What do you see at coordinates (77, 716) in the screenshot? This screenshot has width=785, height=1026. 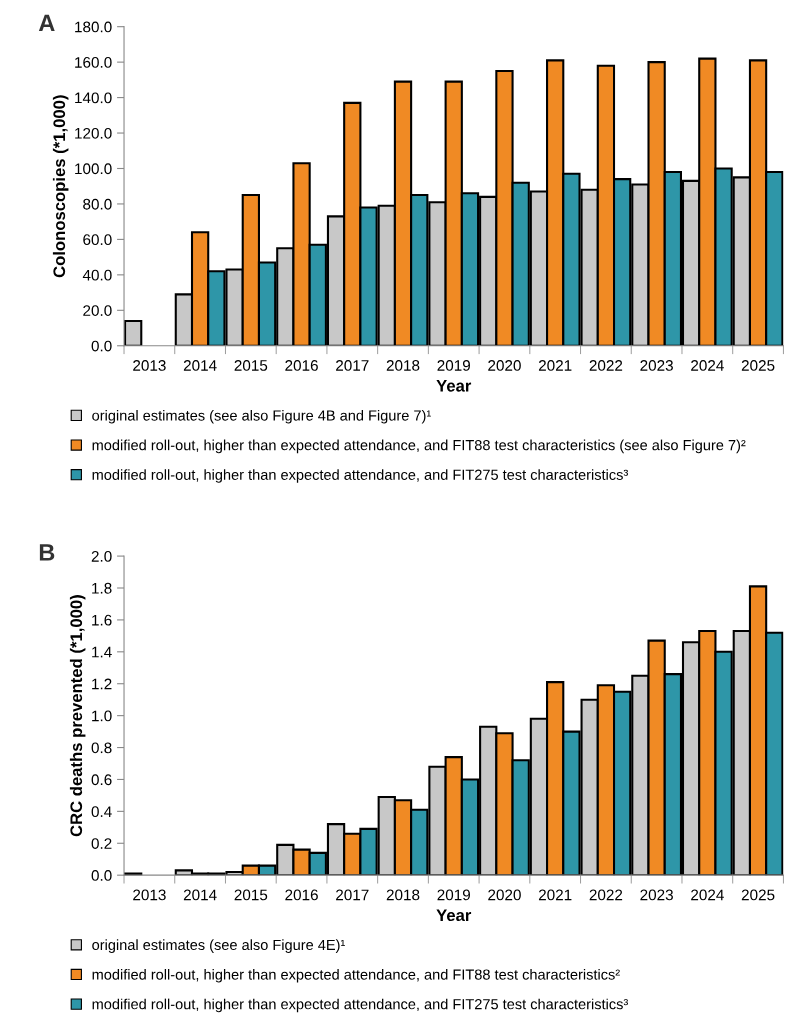 I see `y-axis-title: CRC deaths prevented (*1,000)` at bounding box center [77, 716].